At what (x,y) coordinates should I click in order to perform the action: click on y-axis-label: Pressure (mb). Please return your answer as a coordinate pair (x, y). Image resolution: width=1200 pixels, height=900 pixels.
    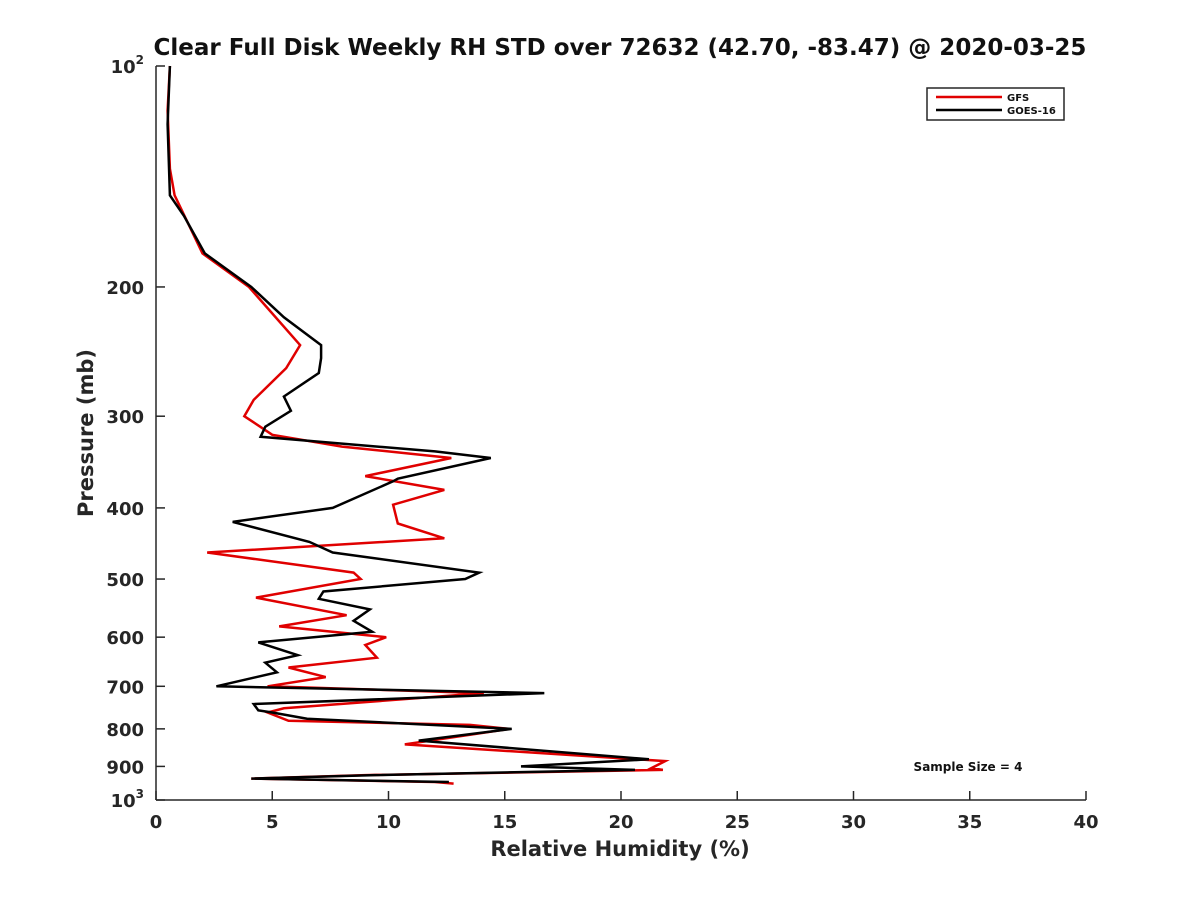
    Looking at the image, I should click on (86, 433).